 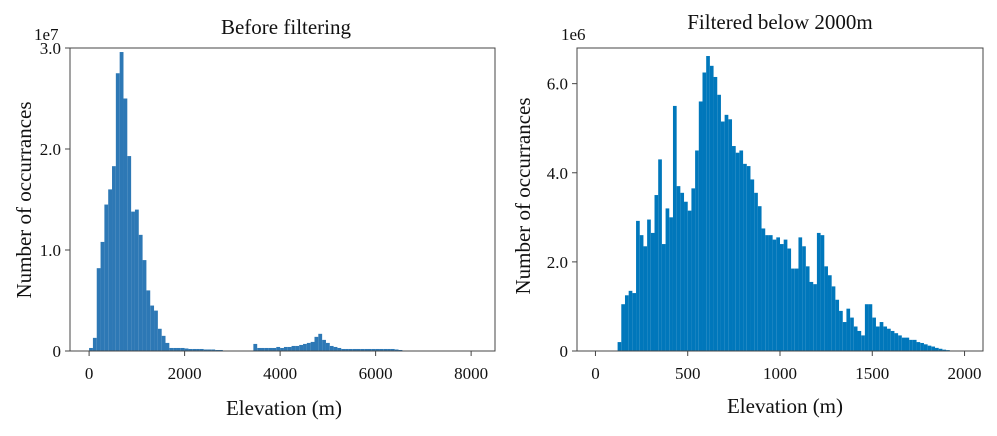 What do you see at coordinates (965, 373) in the screenshot?
I see `x-tick-label: 2000` at bounding box center [965, 373].